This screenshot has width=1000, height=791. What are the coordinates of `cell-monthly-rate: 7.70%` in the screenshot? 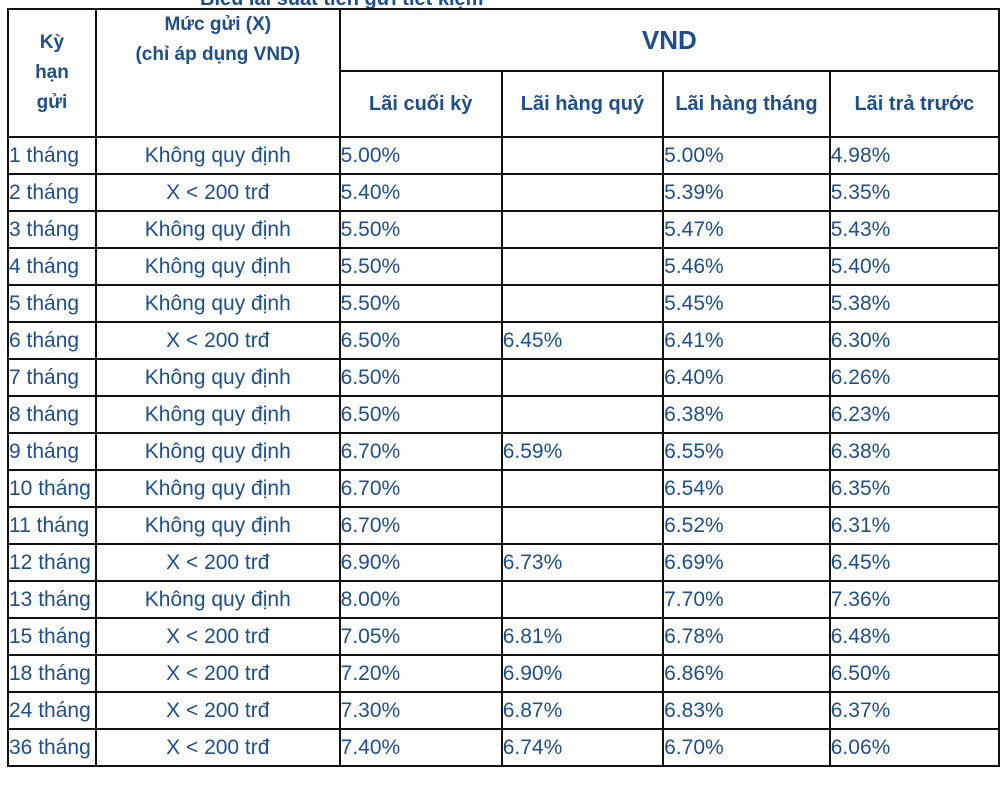 It's located at (746, 599).